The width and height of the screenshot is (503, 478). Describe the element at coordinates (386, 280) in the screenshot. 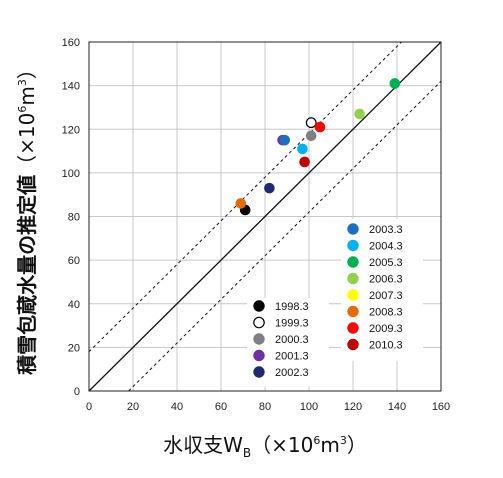

I see `legend-label: 2006.3` at that location.